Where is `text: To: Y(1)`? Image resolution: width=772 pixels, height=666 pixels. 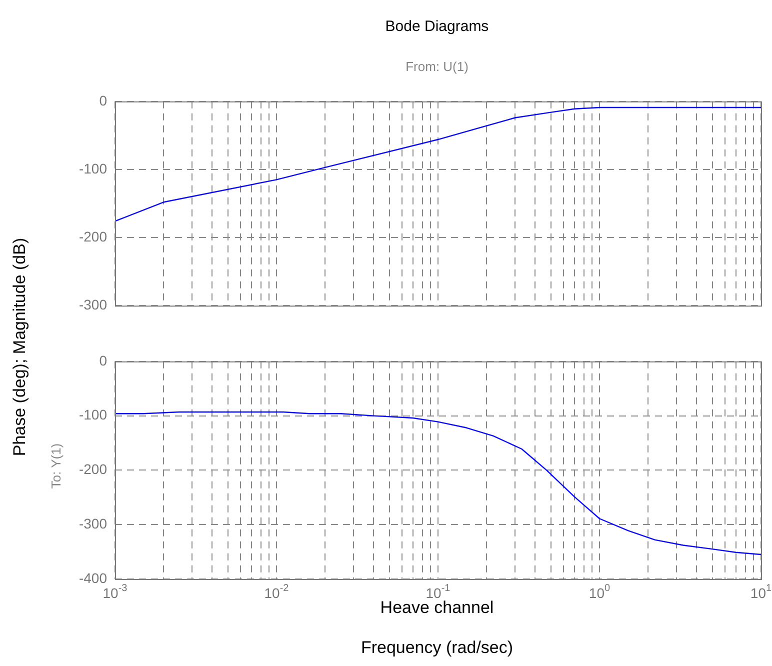
text: To: Y(1) is located at coordinates (56, 466).